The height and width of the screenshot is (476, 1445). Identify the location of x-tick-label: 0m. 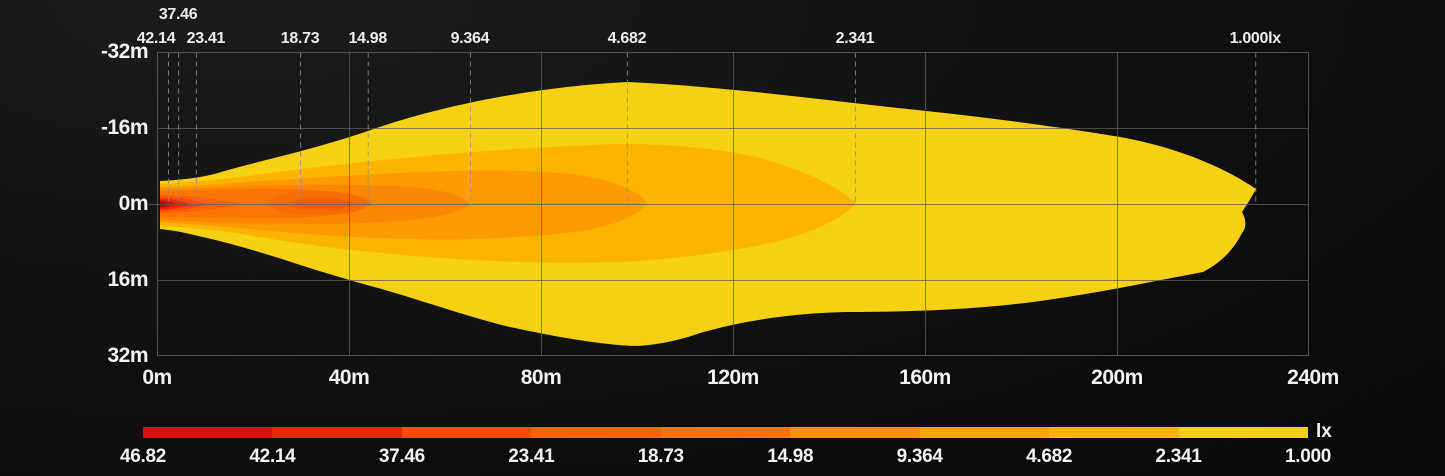
(157, 377).